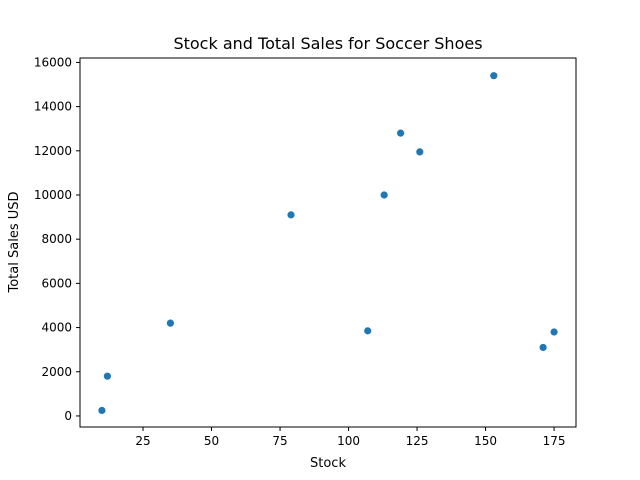  I want to click on y-tick-label: 4000, so click(56, 328).